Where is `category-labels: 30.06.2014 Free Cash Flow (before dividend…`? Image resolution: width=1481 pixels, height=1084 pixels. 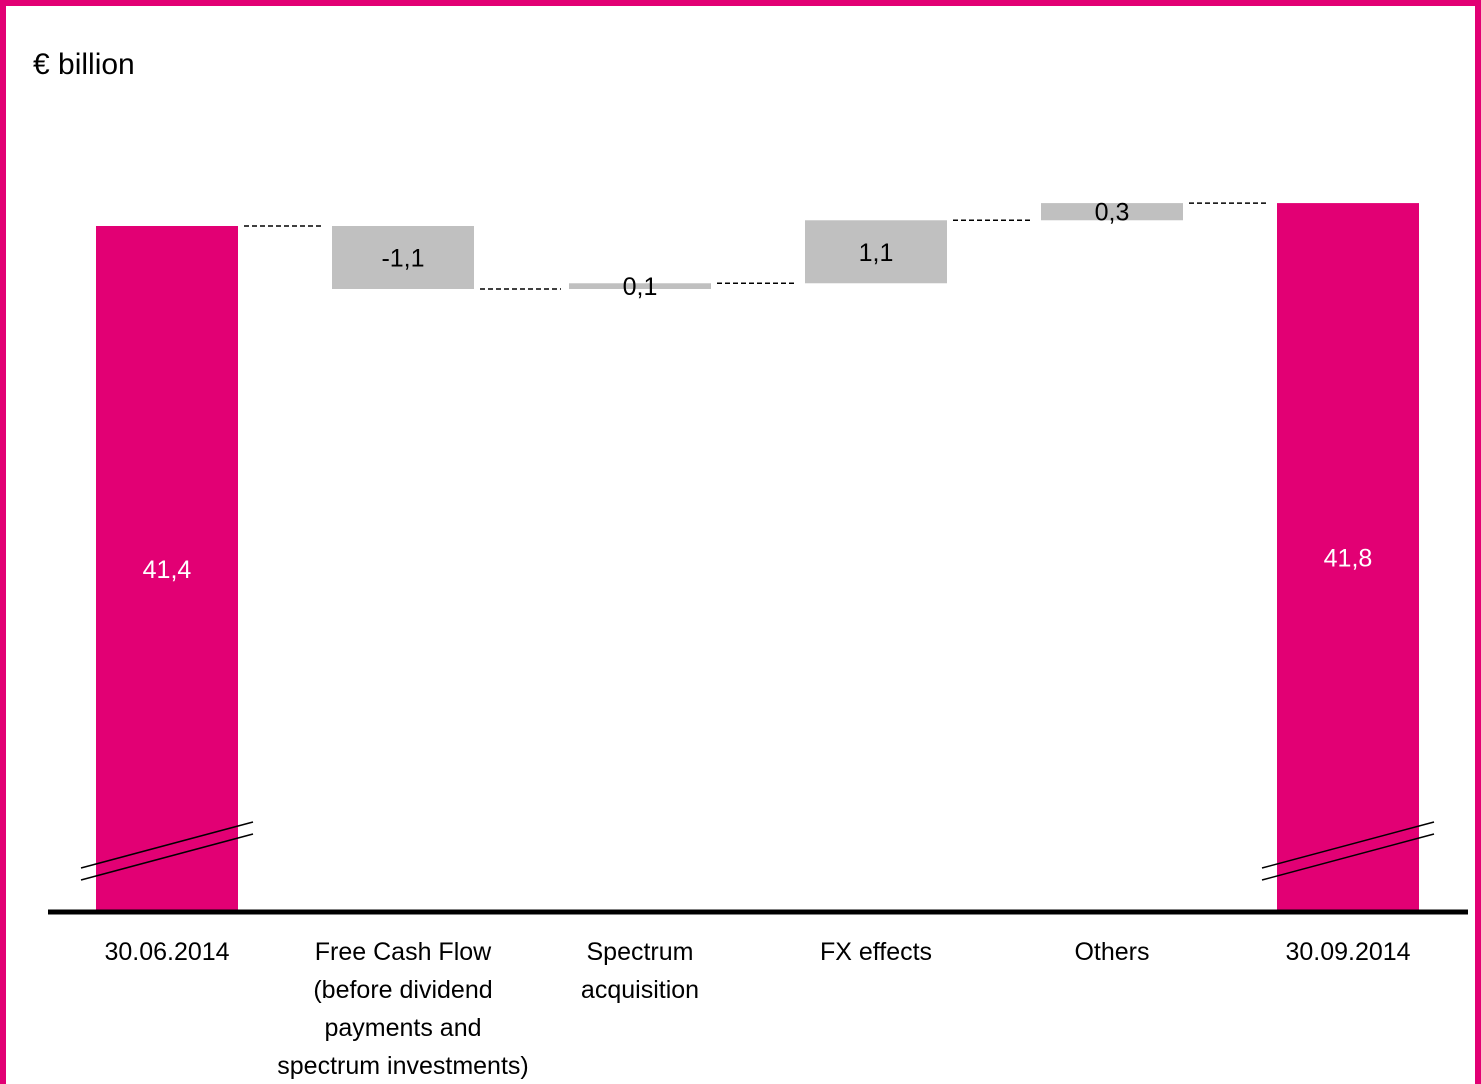 category-labels: 30.06.2014 Free Cash Flow (before dividend… is located at coordinates (757, 1009).